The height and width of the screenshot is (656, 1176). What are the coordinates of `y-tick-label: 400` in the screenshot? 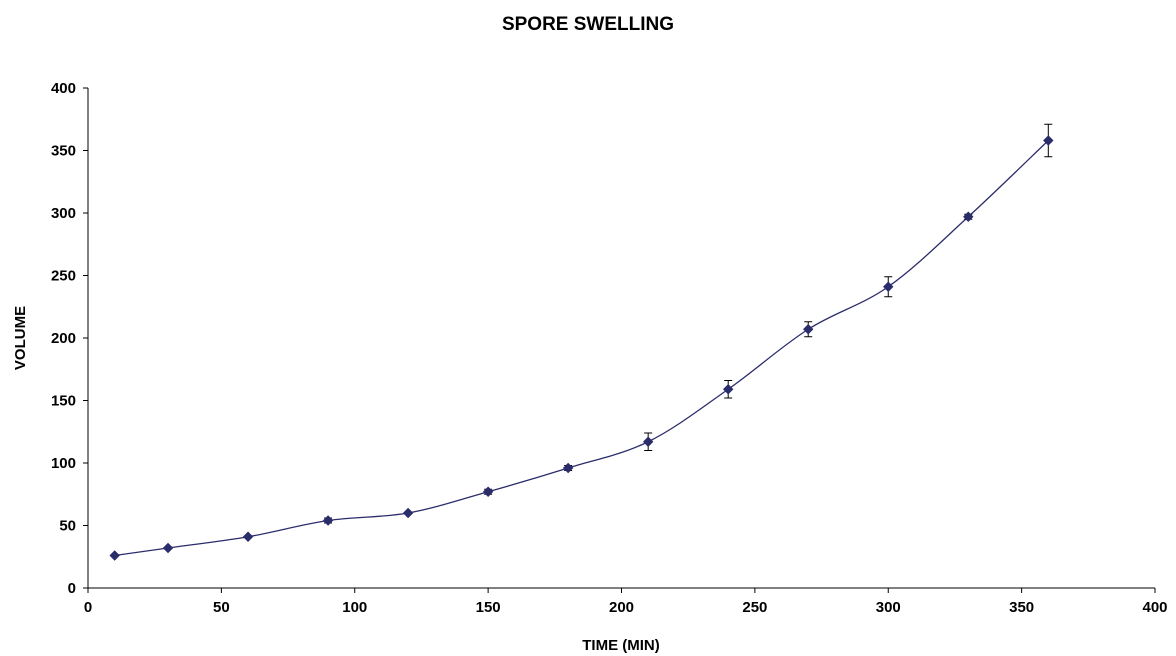 It's located at (63, 88).